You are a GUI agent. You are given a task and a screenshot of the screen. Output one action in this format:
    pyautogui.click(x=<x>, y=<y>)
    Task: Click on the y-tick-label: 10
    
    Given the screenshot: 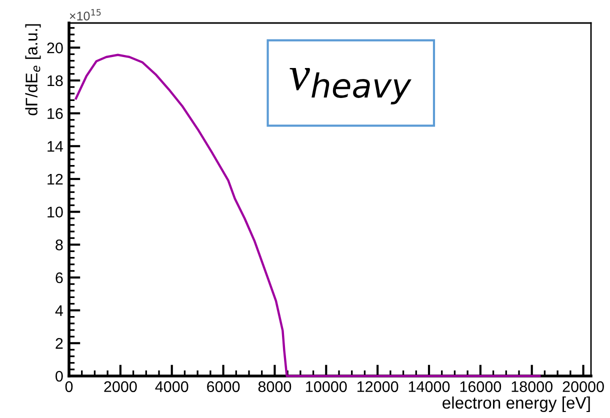 What is the action you would take?
    pyautogui.click(x=55, y=212)
    